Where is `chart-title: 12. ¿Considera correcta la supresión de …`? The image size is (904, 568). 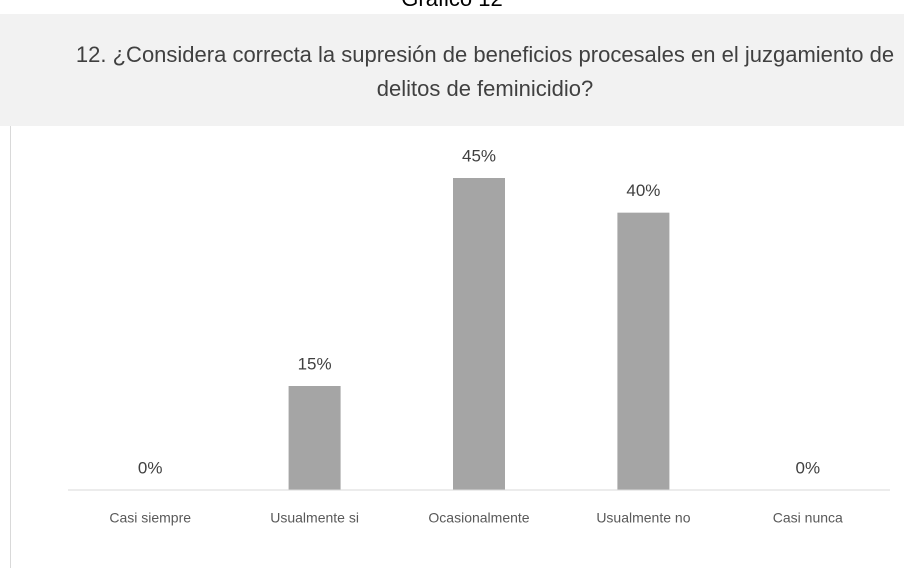 chart-title: 12. ¿Considera correcta la supresión de … is located at coordinates (485, 71).